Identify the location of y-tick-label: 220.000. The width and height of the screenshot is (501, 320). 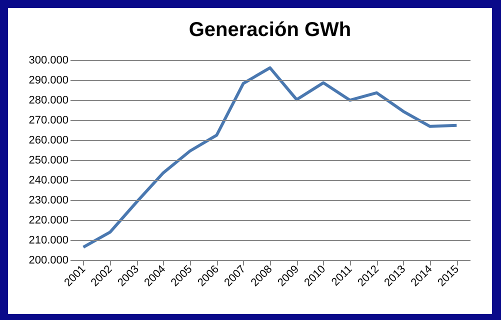
(48, 220).